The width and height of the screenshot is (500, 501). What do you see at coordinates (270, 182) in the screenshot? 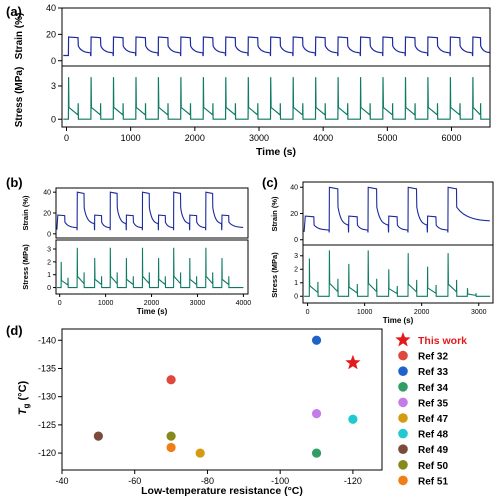
I see `panel-label-c: (c)` at bounding box center [270, 182].